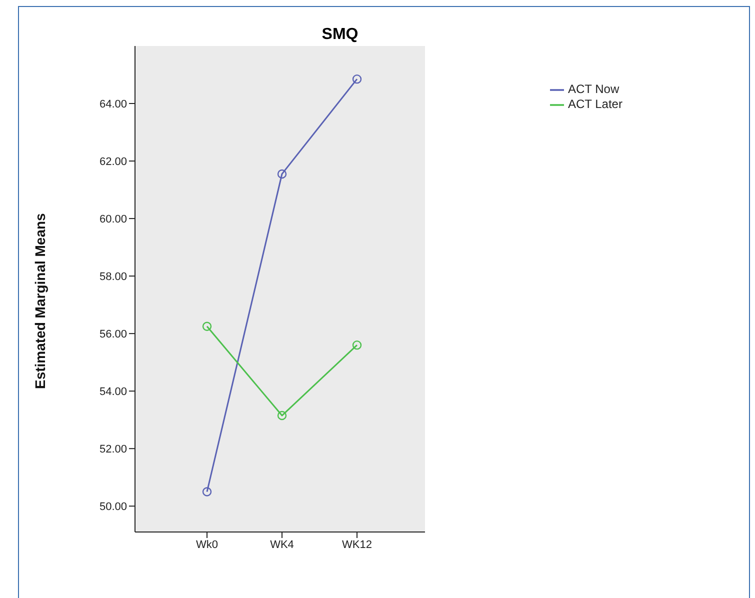 The height and width of the screenshot is (598, 755). What do you see at coordinates (113, 104) in the screenshot?
I see `y-tick-label: 64.00` at bounding box center [113, 104].